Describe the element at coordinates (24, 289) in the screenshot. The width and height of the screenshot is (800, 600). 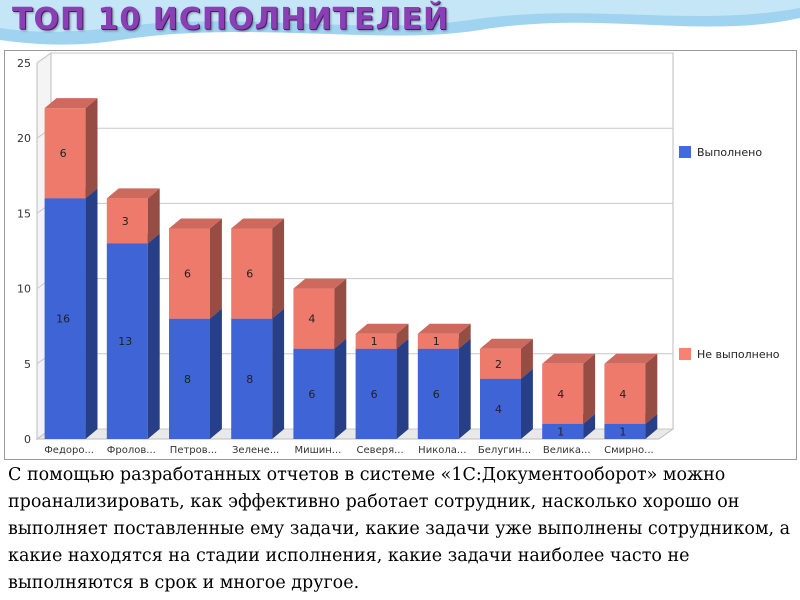
I see `y-tick-label: 10` at that location.